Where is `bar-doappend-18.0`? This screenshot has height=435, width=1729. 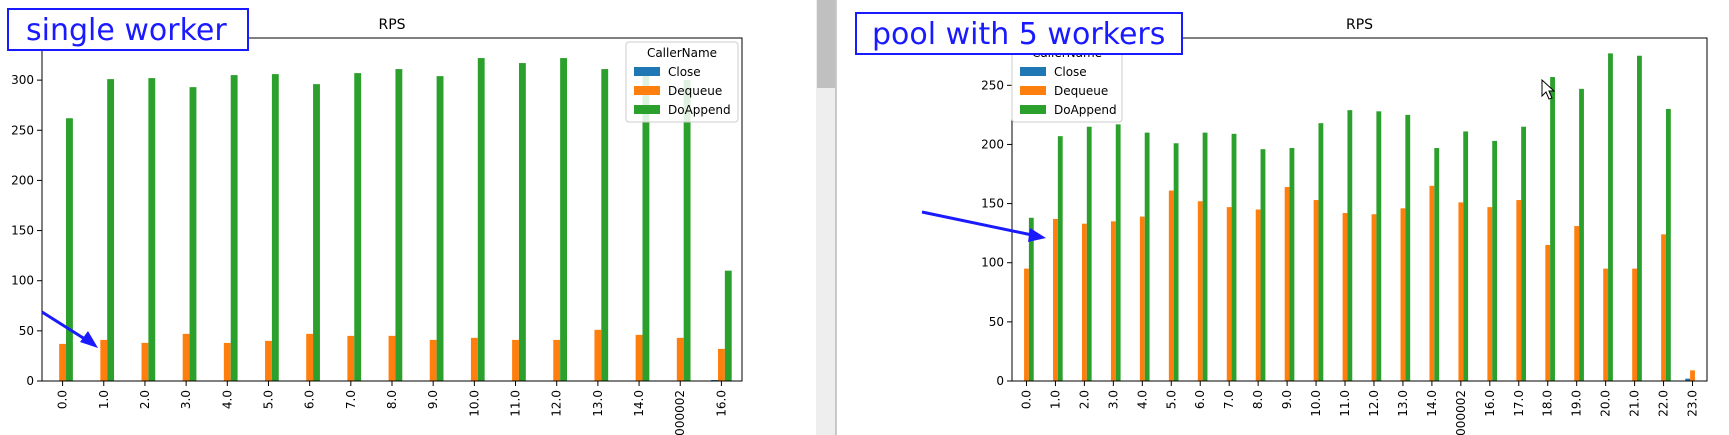
bar-doappend-18.0 is located at coordinates (1552, 229).